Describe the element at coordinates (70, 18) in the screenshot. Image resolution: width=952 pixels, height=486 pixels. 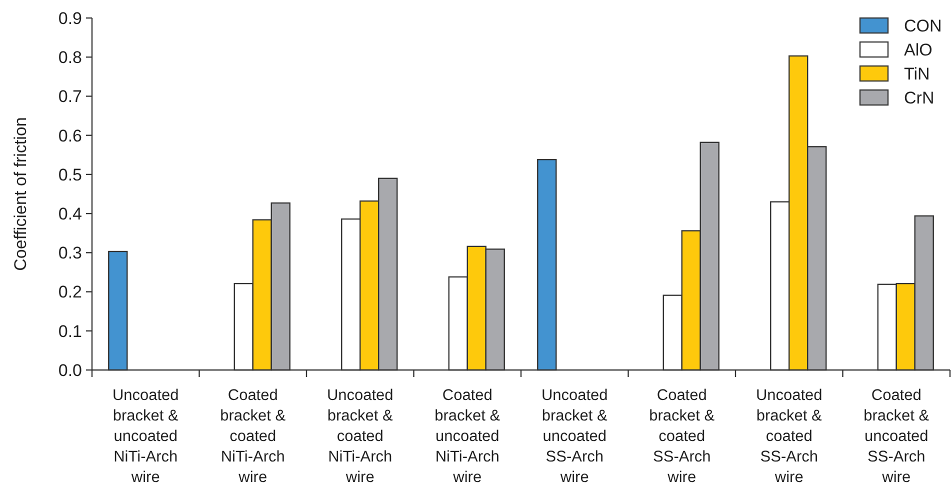
I see `y-tick-label: 0.9` at that location.